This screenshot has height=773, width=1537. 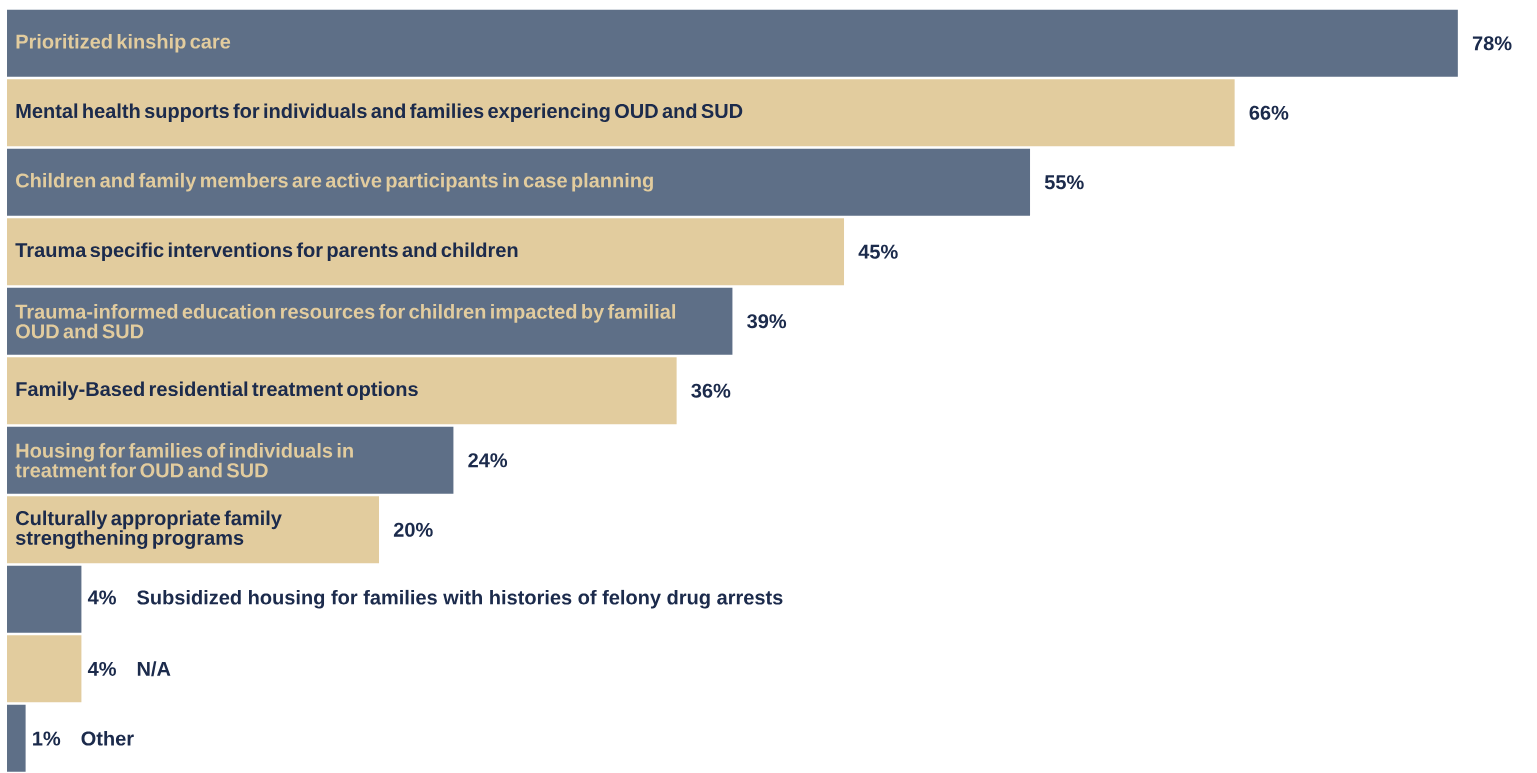 What do you see at coordinates (123, 43) in the screenshot?
I see `y-tick-label: Prioritized kinship care` at bounding box center [123, 43].